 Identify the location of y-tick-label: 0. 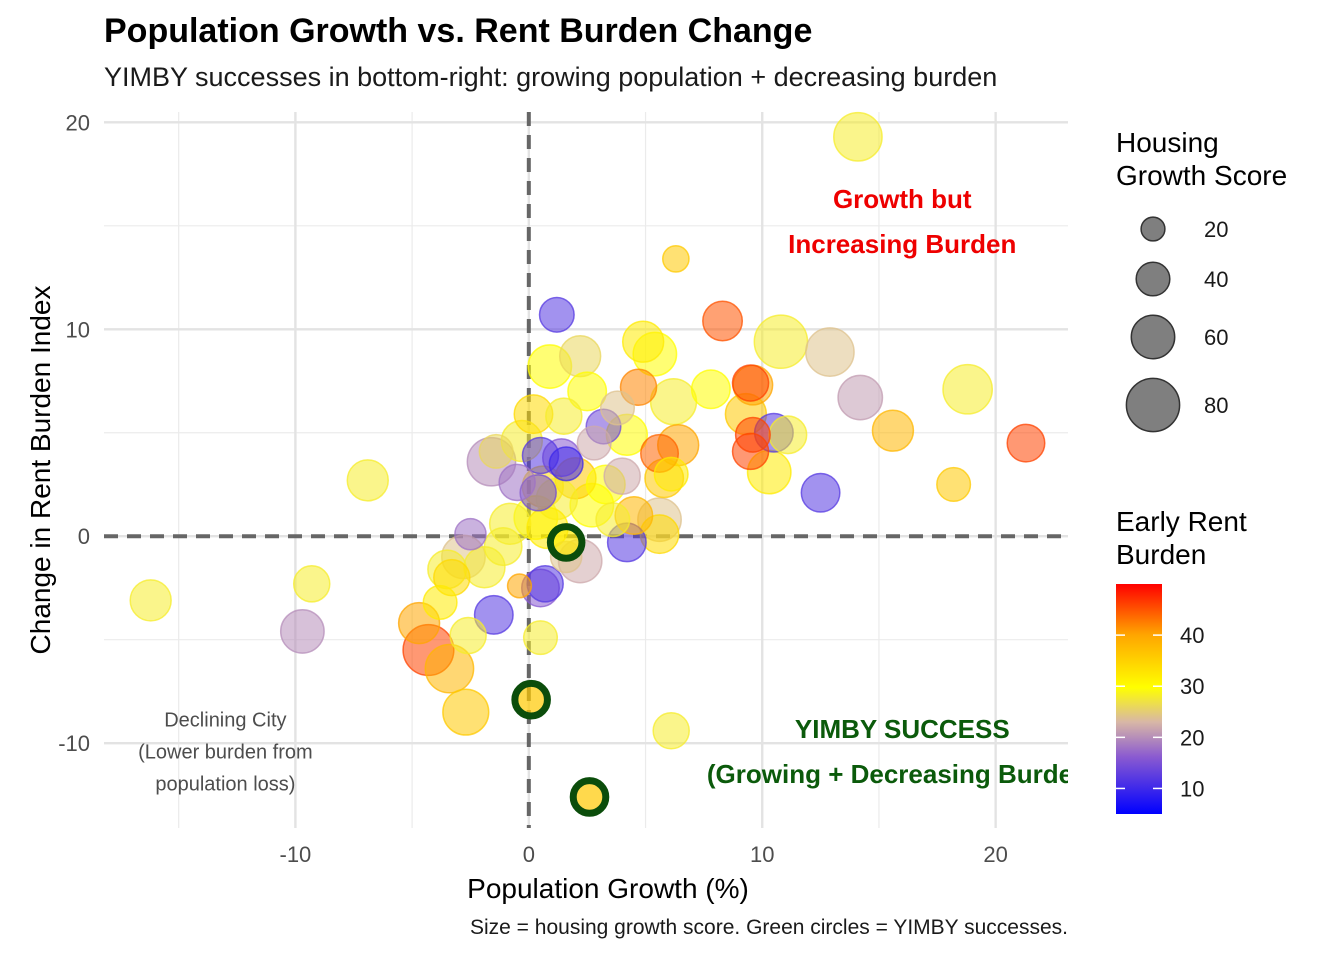
(84, 536).